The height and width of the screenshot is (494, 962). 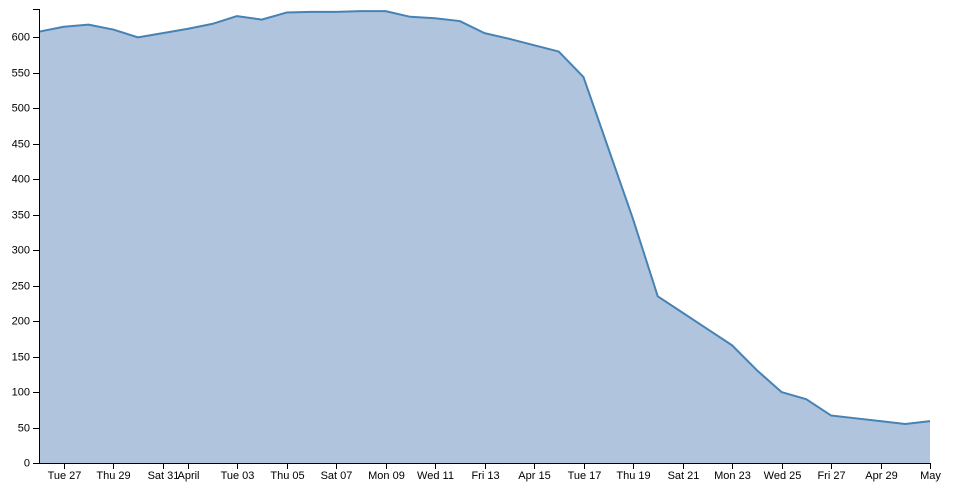 What do you see at coordinates (287, 476) in the screenshot?
I see `x-tick-label: Thu 05` at bounding box center [287, 476].